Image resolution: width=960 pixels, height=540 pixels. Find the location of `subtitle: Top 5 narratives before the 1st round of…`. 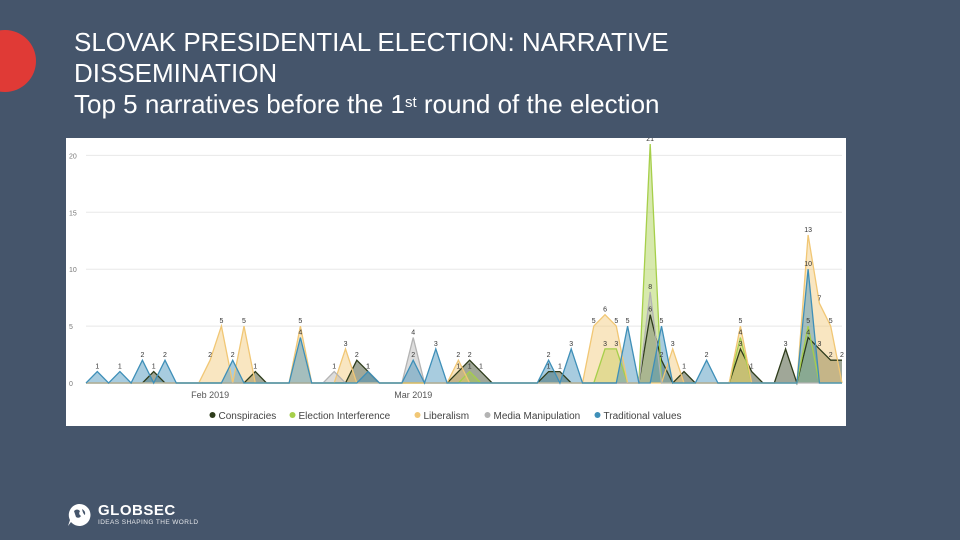

subtitle: Top 5 narratives before the 1st round of… is located at coordinates (367, 104).